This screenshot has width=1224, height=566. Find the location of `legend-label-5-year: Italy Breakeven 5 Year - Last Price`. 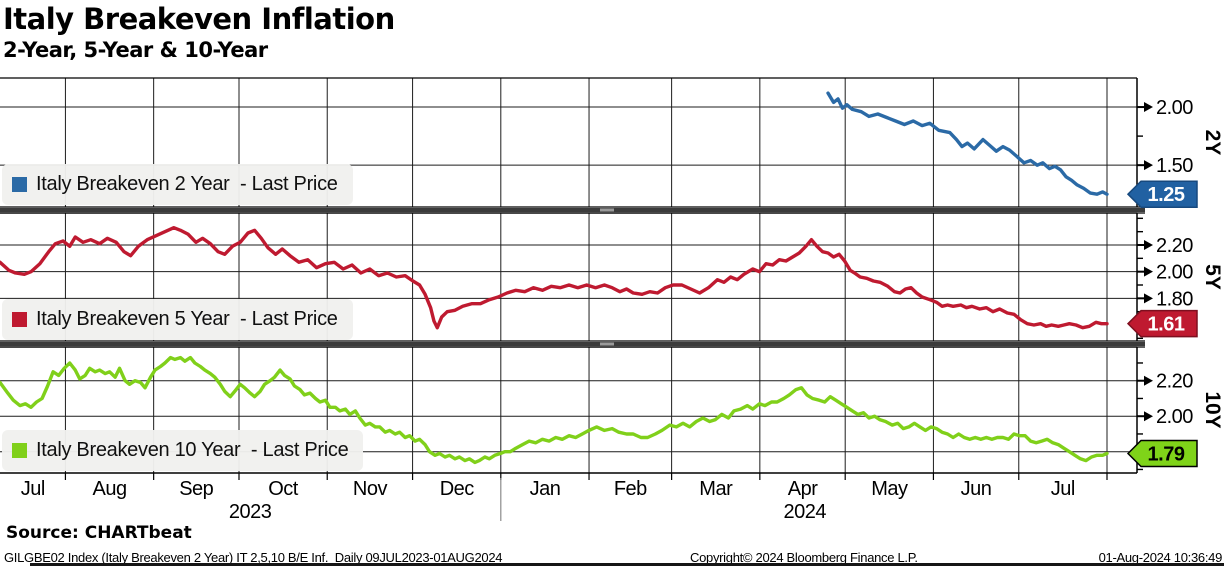

legend-label-5-year: Italy Breakeven 5 Year - Last Price is located at coordinates (187, 319).